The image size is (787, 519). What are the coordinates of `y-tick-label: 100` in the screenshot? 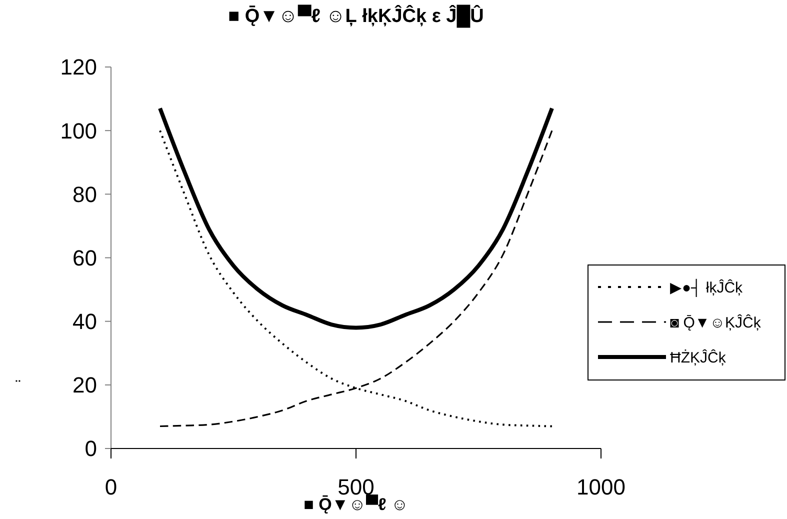 It's located at (78, 131).